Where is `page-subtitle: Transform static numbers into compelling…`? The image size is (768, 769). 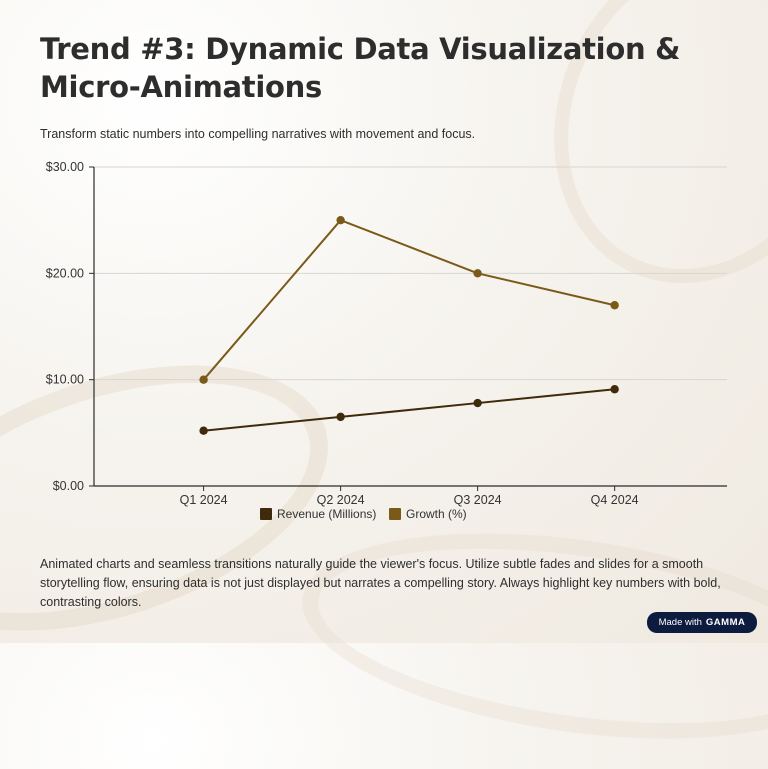 page-subtitle: Transform static numbers into compelling… is located at coordinates (258, 134).